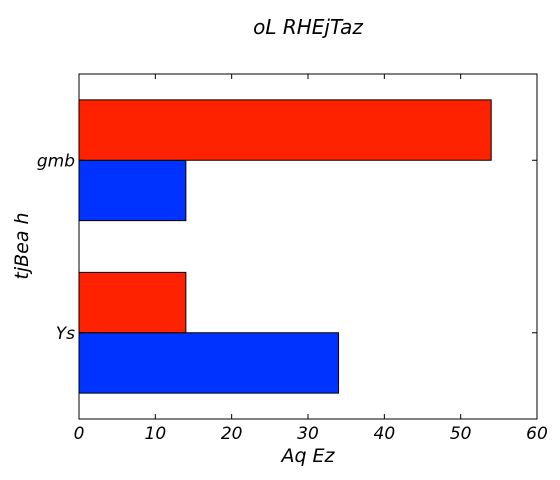 Image resolution: width=560 pixels, height=480 pixels. What do you see at coordinates (132, 190) in the screenshot?
I see `bar-series0-gmb` at bounding box center [132, 190].